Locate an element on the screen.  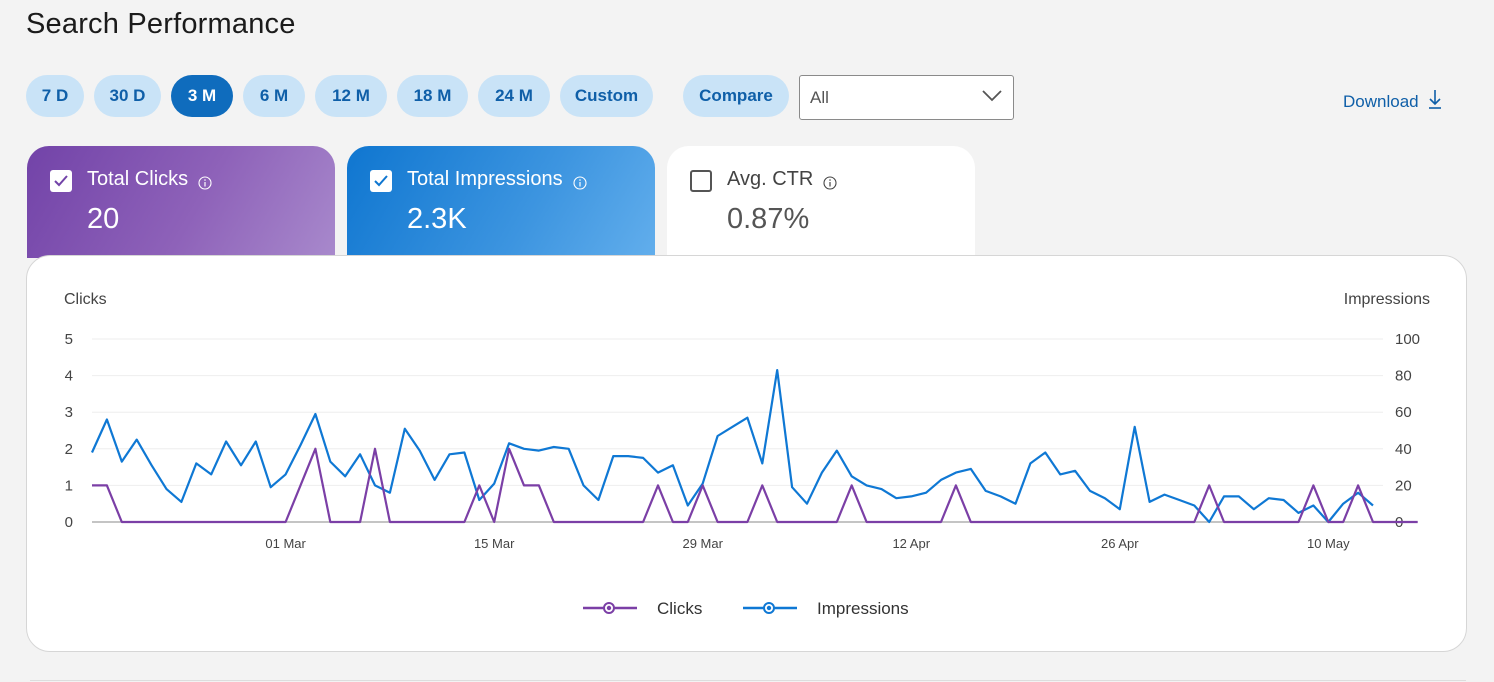
range-pill-custom: Custom is located at coordinates (606, 96).